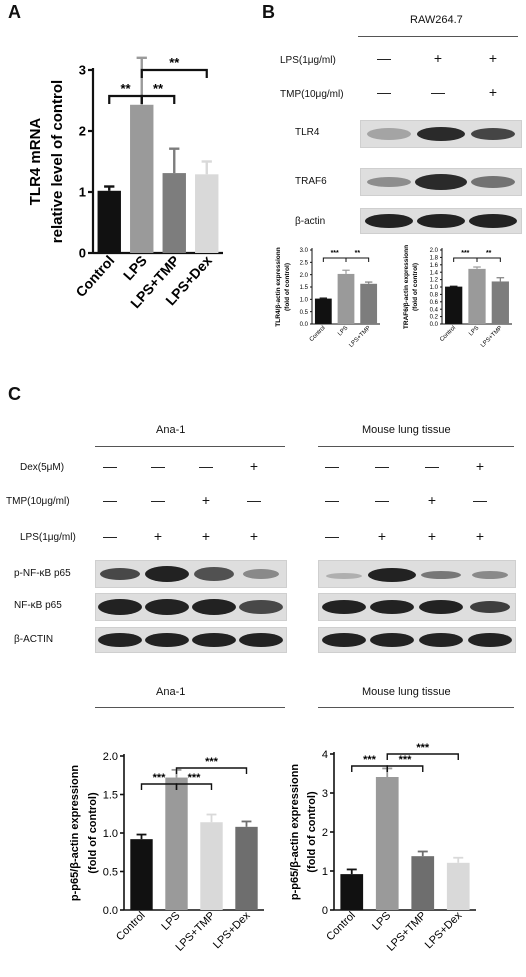  What do you see at coordinates (434, 296) in the screenshot?
I see `y-tick-label: 0.8` at bounding box center [434, 296].